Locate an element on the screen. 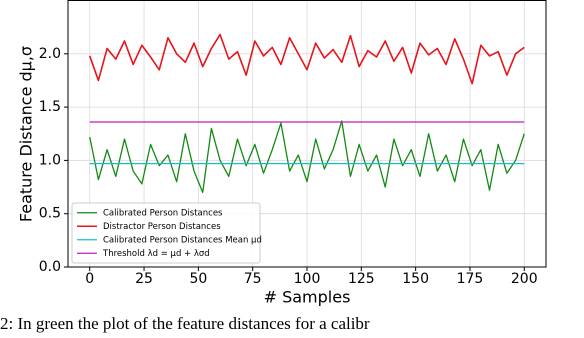 This screenshot has width=584, height=338. x-tick-label: 150 is located at coordinates (415, 279).